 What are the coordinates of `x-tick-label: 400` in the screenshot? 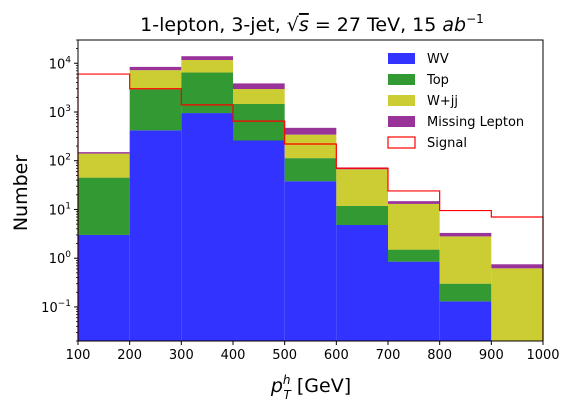 It's located at (233, 355).